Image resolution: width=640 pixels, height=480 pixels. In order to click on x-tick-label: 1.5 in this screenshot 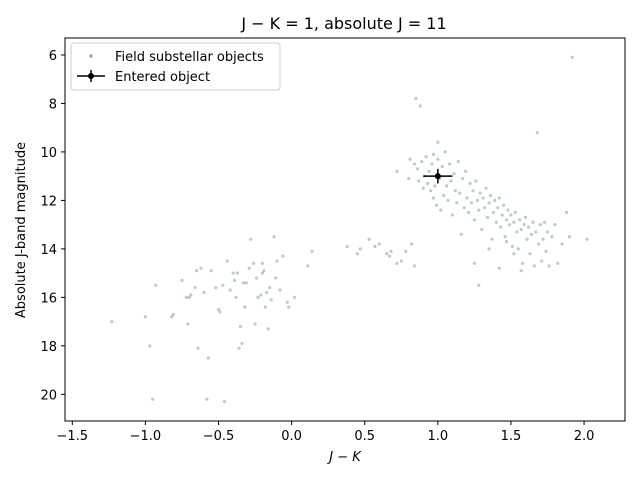, I will do `click(511, 436)`.